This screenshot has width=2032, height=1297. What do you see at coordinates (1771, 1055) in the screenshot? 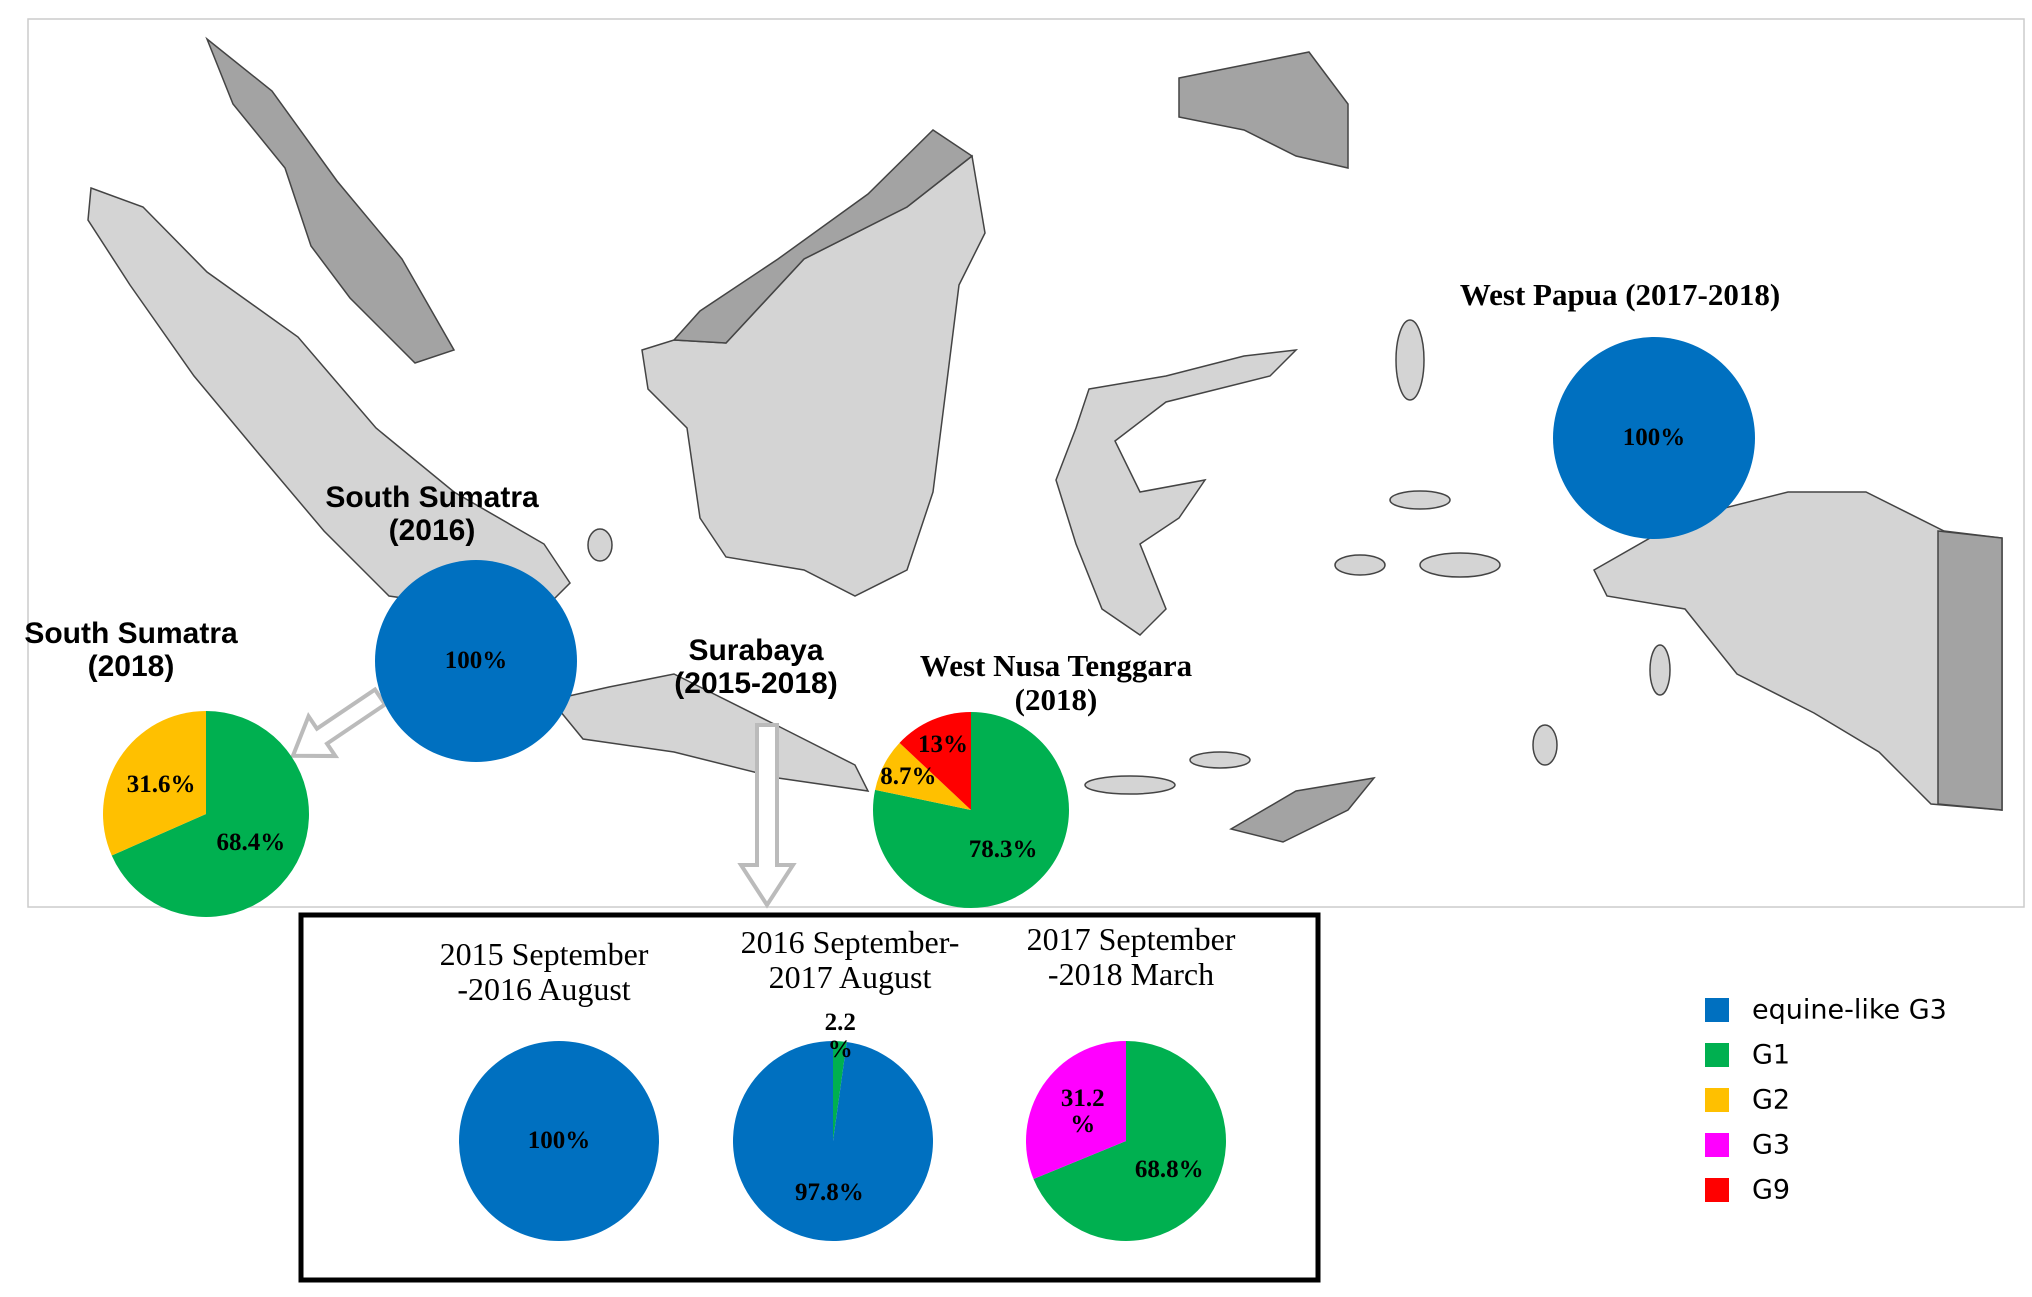
I see `legend-label: G1` at bounding box center [1771, 1055].